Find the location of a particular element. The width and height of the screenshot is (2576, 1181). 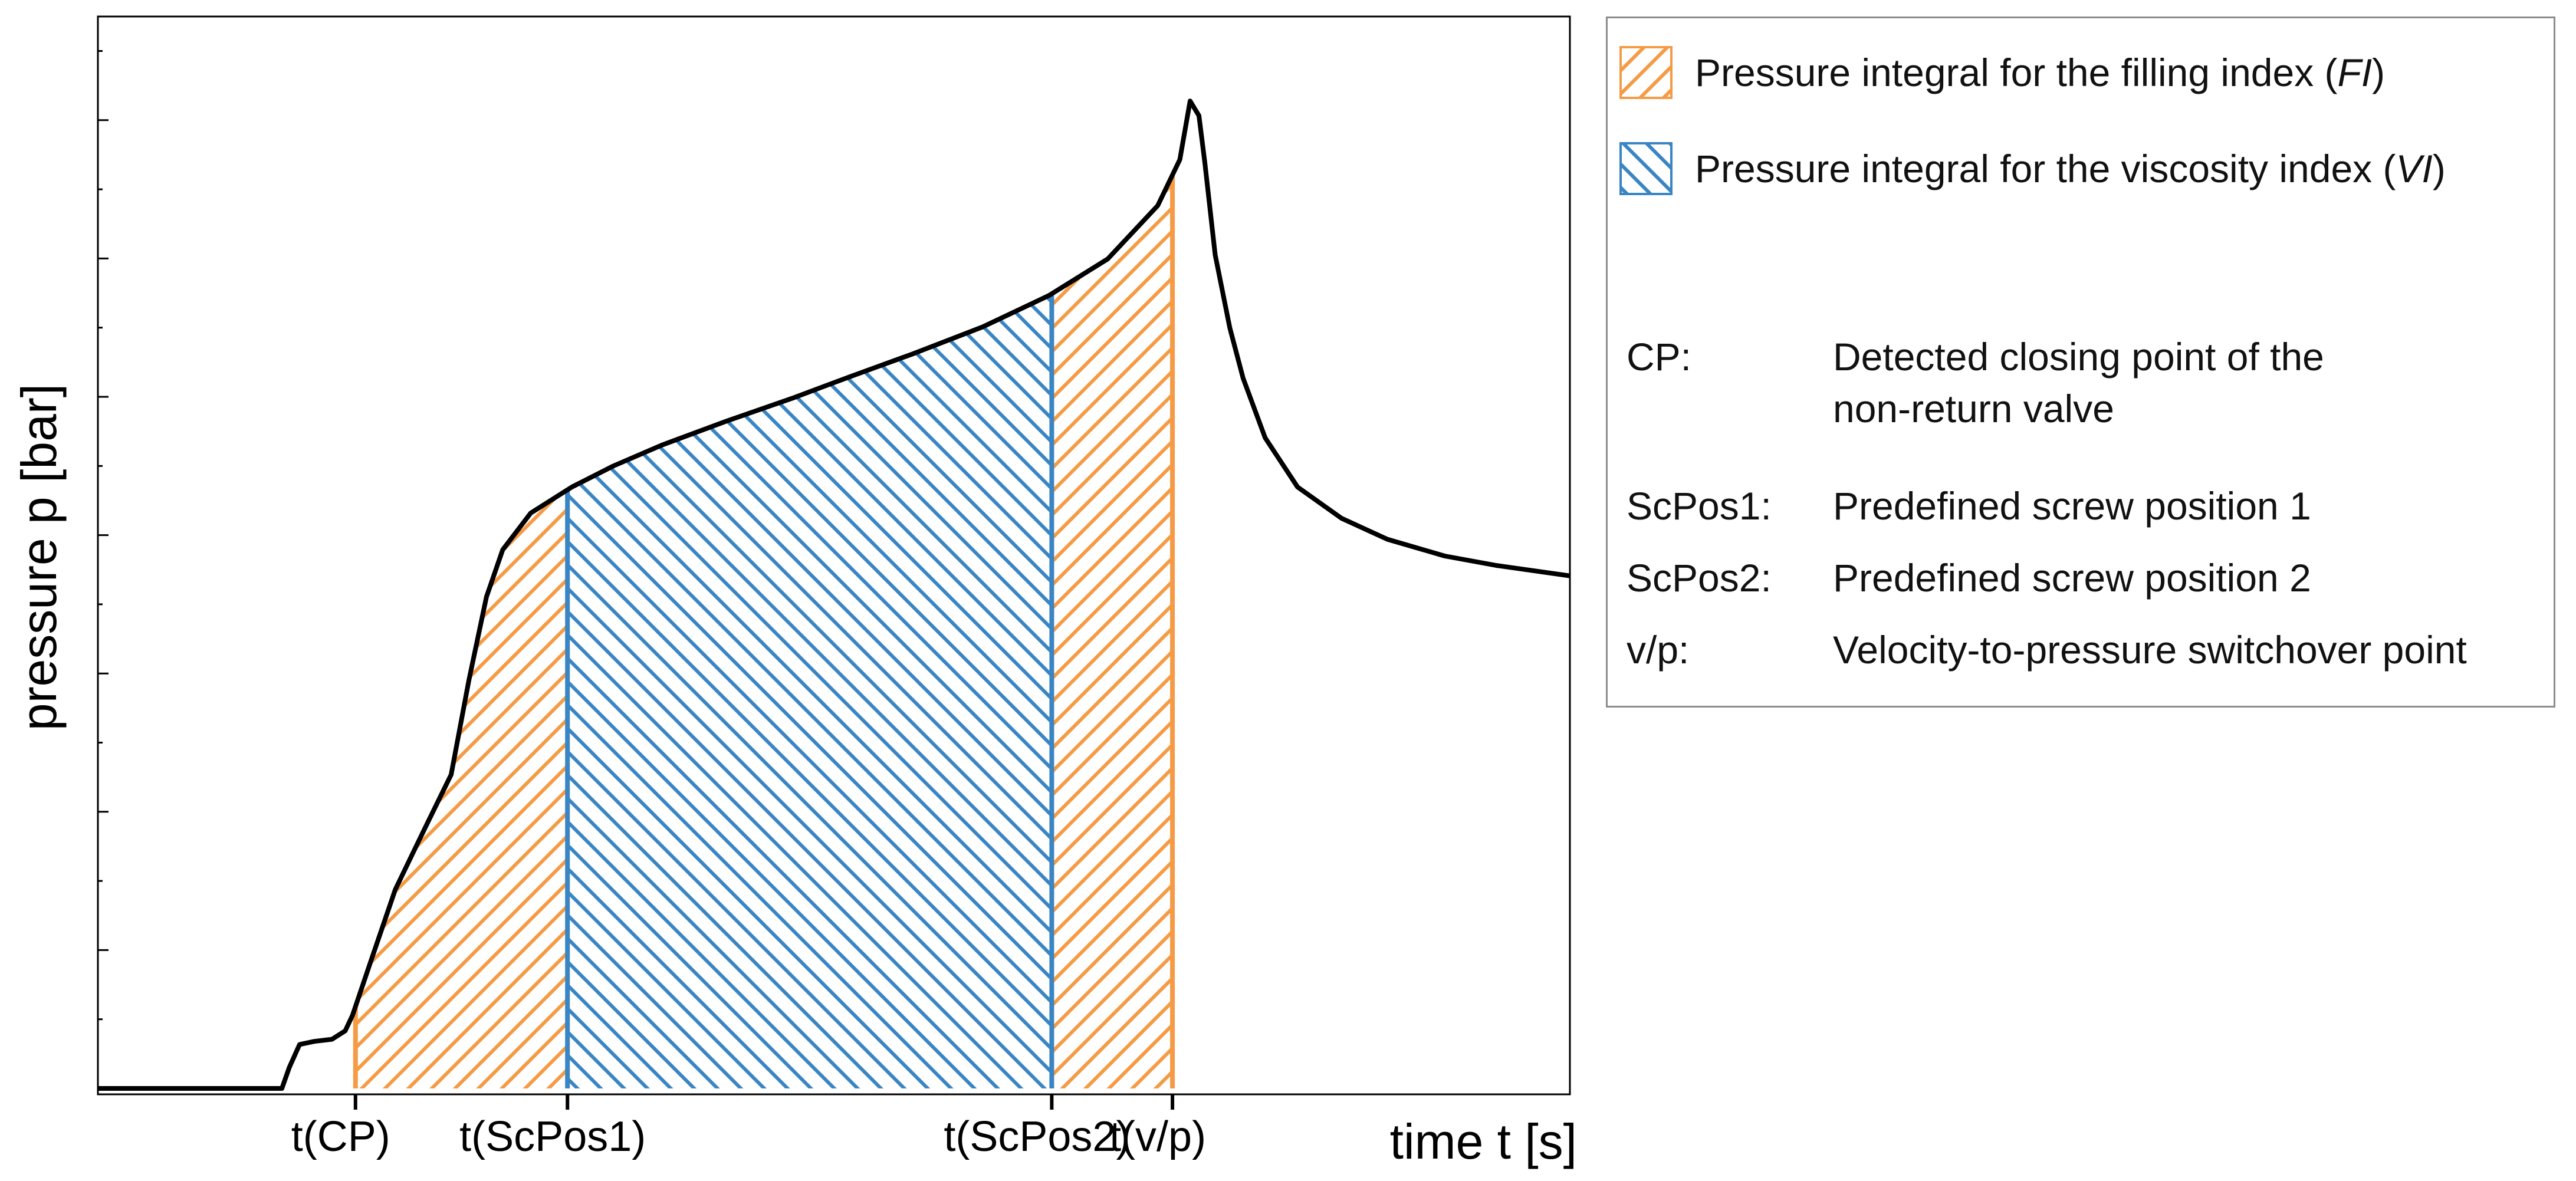

definition-abbr: v/p: is located at coordinates (1658, 650).